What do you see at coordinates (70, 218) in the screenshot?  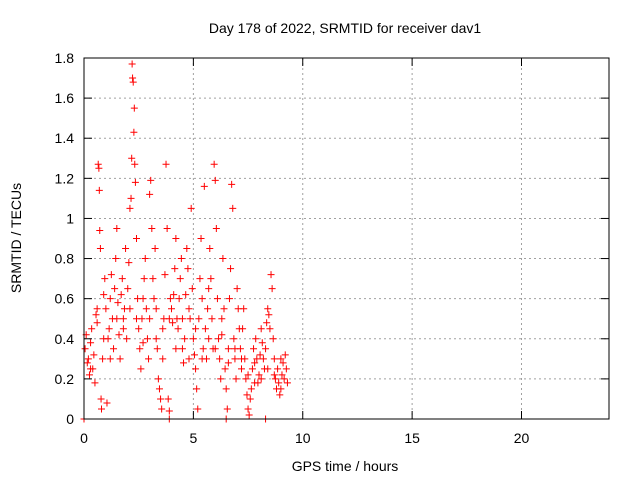 I see `y-tick-label: 1` at bounding box center [70, 218].